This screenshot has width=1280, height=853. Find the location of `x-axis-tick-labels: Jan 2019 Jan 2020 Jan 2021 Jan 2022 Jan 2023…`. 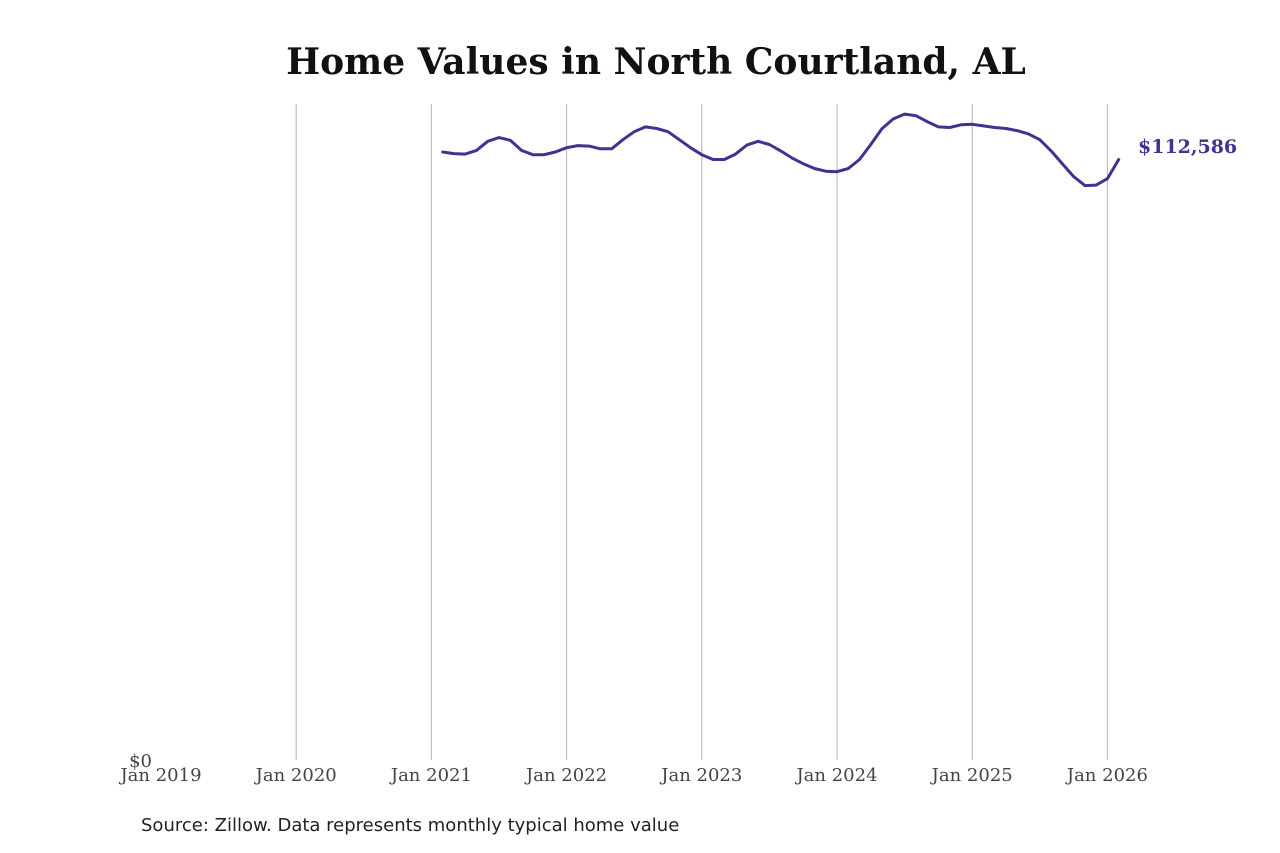

x-axis-tick-labels: Jan 2019 Jan 2020 Jan 2021 Jan 2022 Jan 2023… is located at coordinates (632, 775).